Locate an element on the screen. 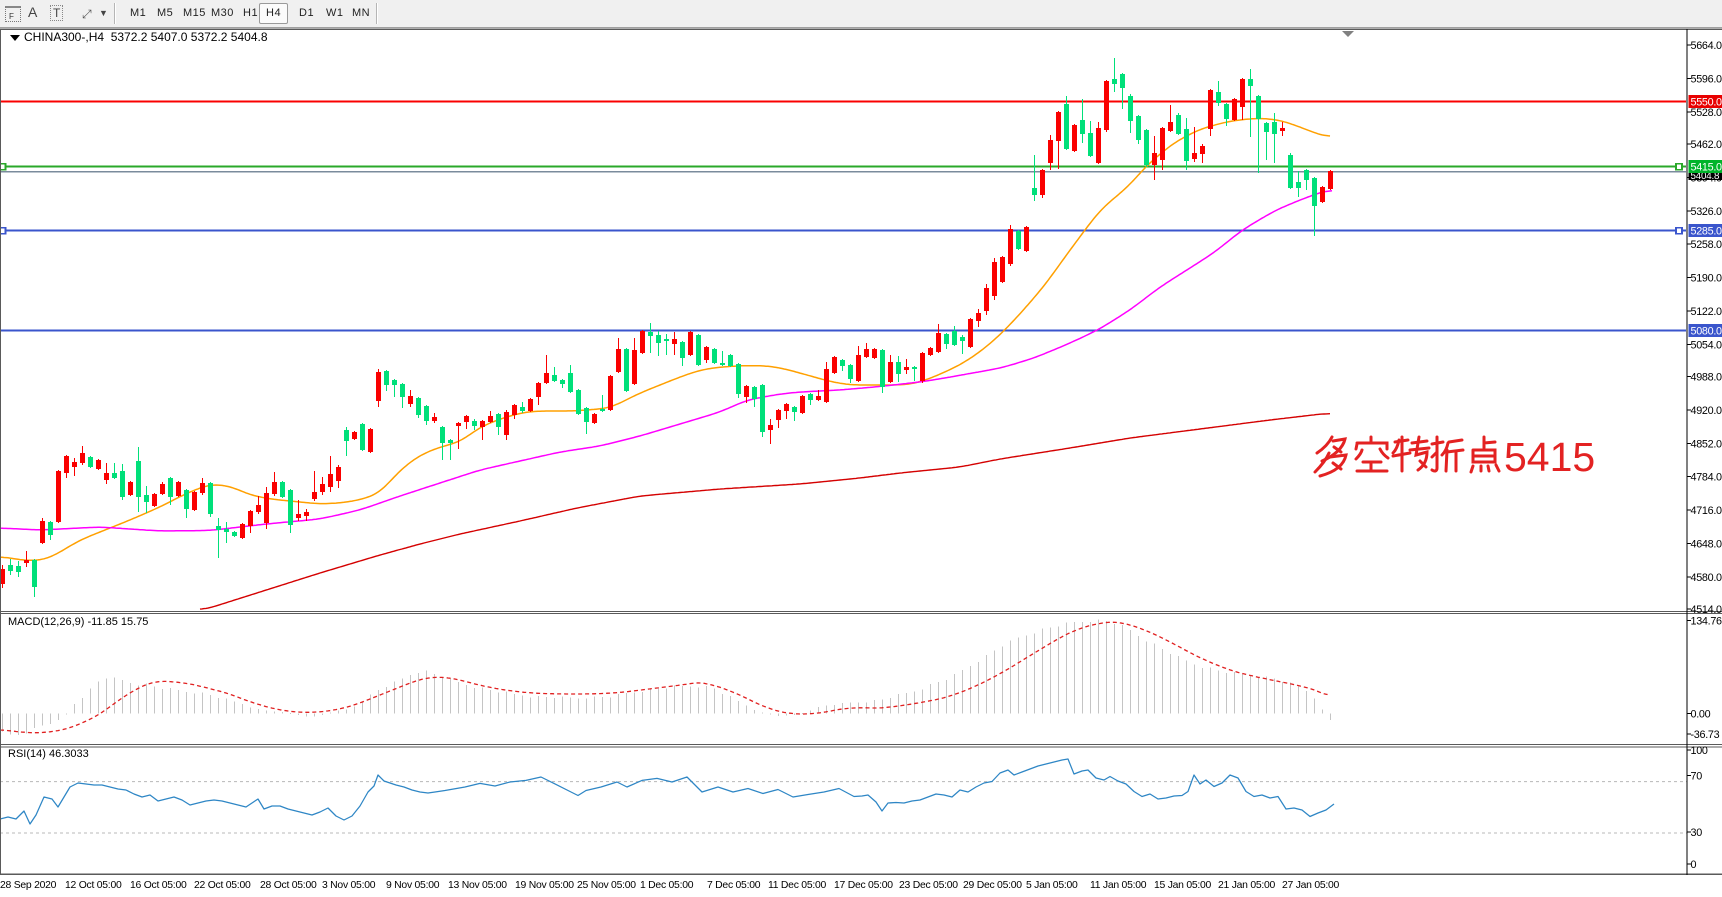 This screenshot has height=897, width=1722. svg-text: 4716.0 is located at coordinates (1706, 511).